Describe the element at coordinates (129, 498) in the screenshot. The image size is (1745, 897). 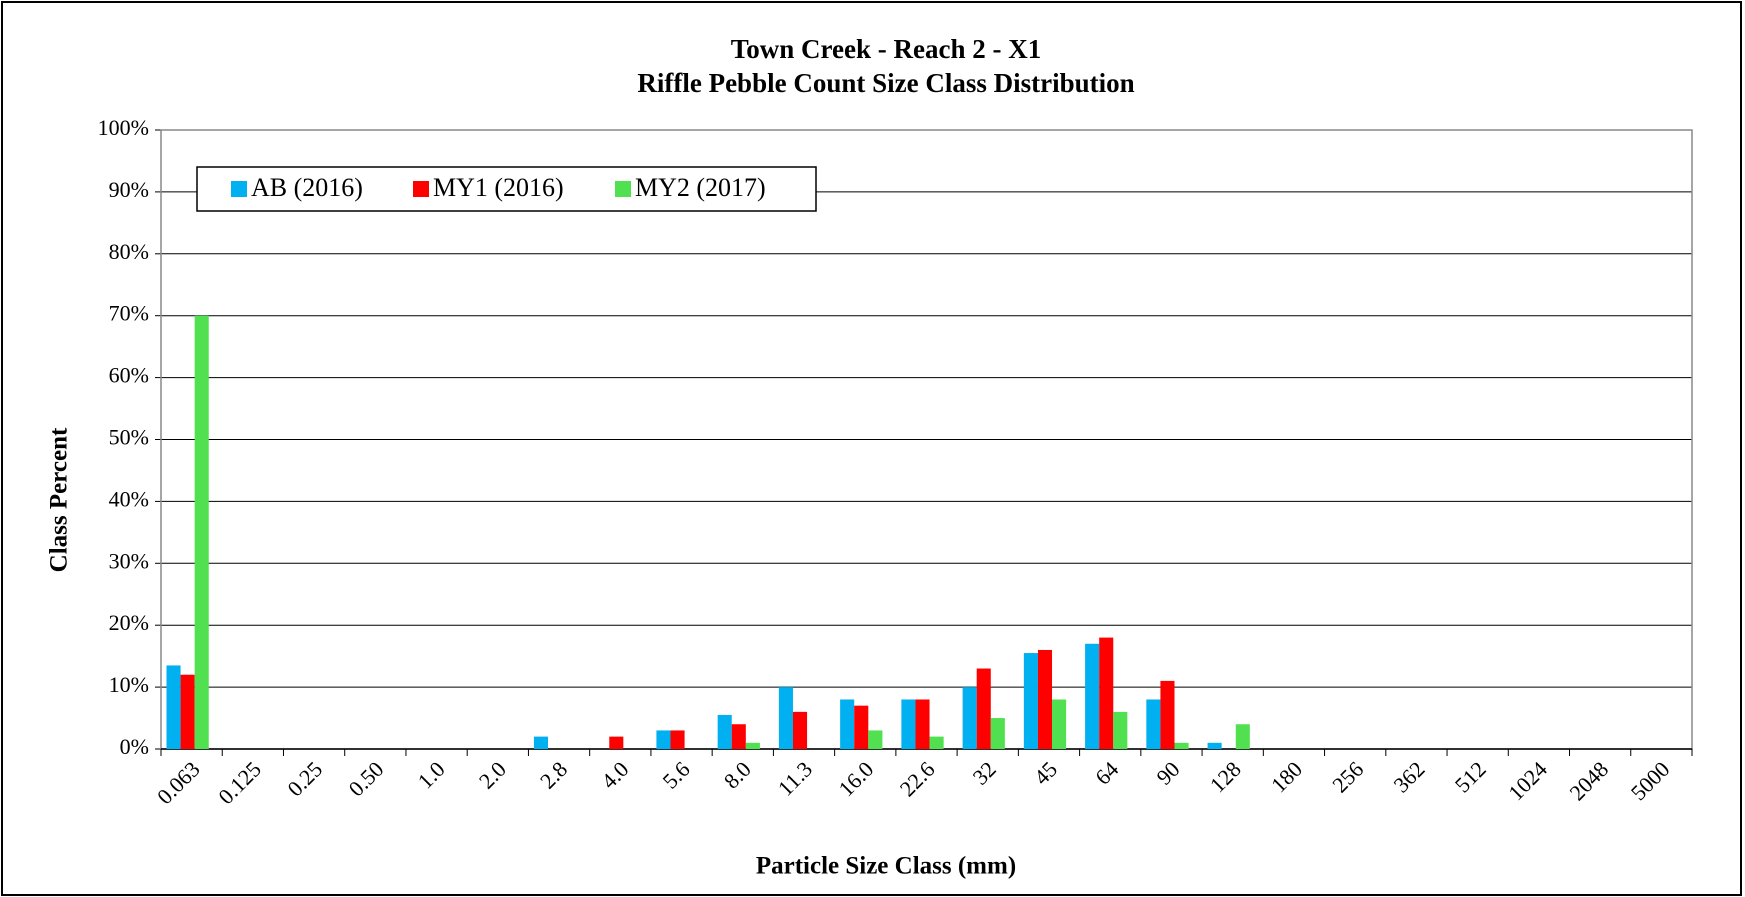
I see `y-tick-label: 40%` at that location.